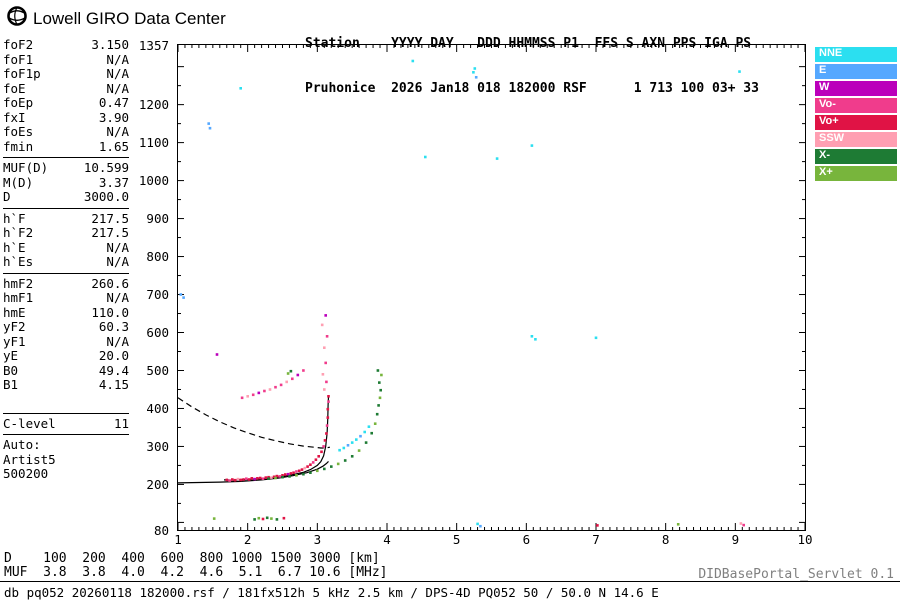 The image size is (900, 600). I want to click on param-value: 20.0, so click(113, 355).